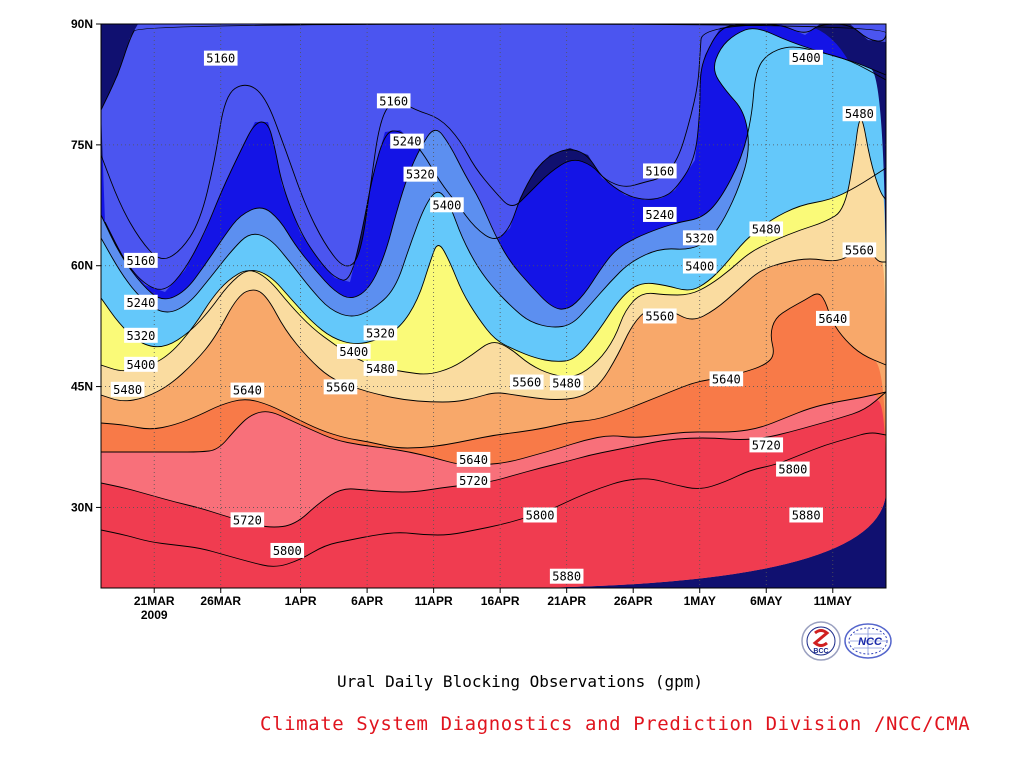  I want to click on x-tick-year-label: 2009, so click(154, 615).